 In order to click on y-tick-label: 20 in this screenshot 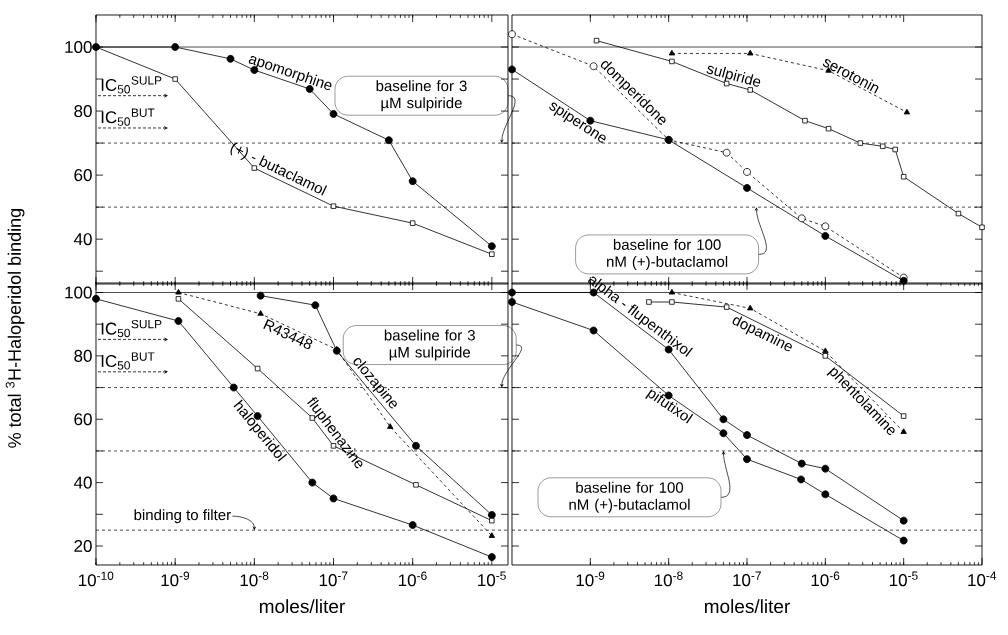, I will do `click(83, 546)`.